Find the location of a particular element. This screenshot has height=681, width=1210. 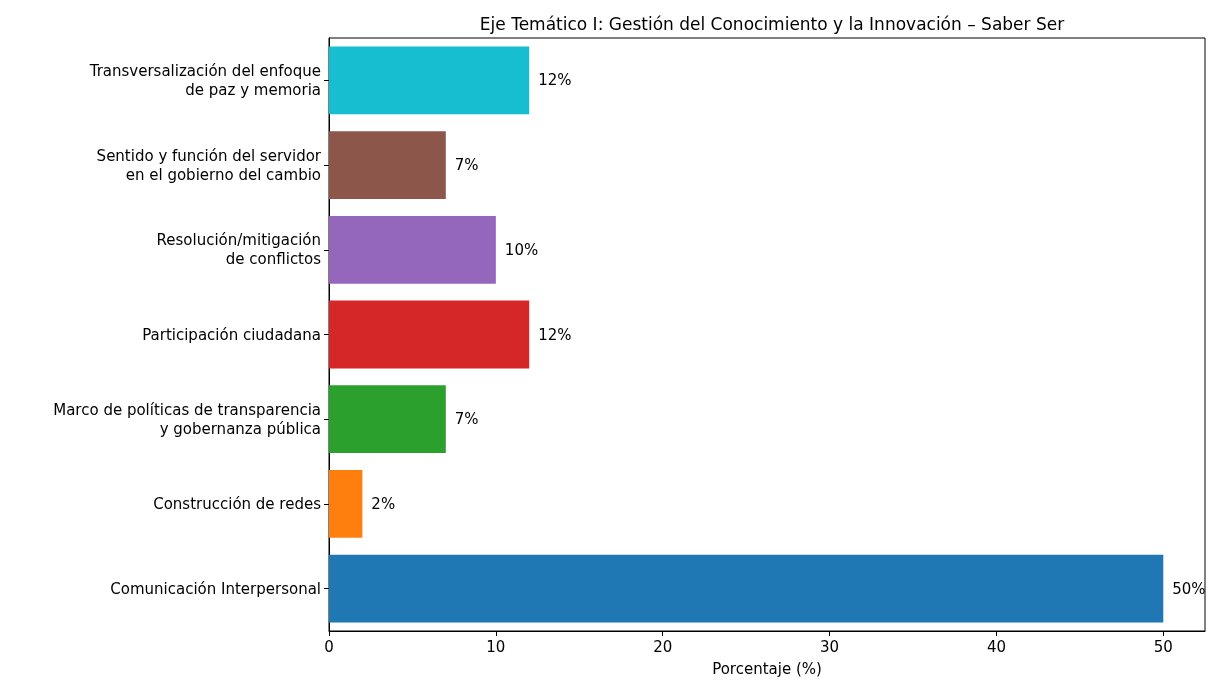

y-tick-label: Participación ciudadana is located at coordinates (231, 334).